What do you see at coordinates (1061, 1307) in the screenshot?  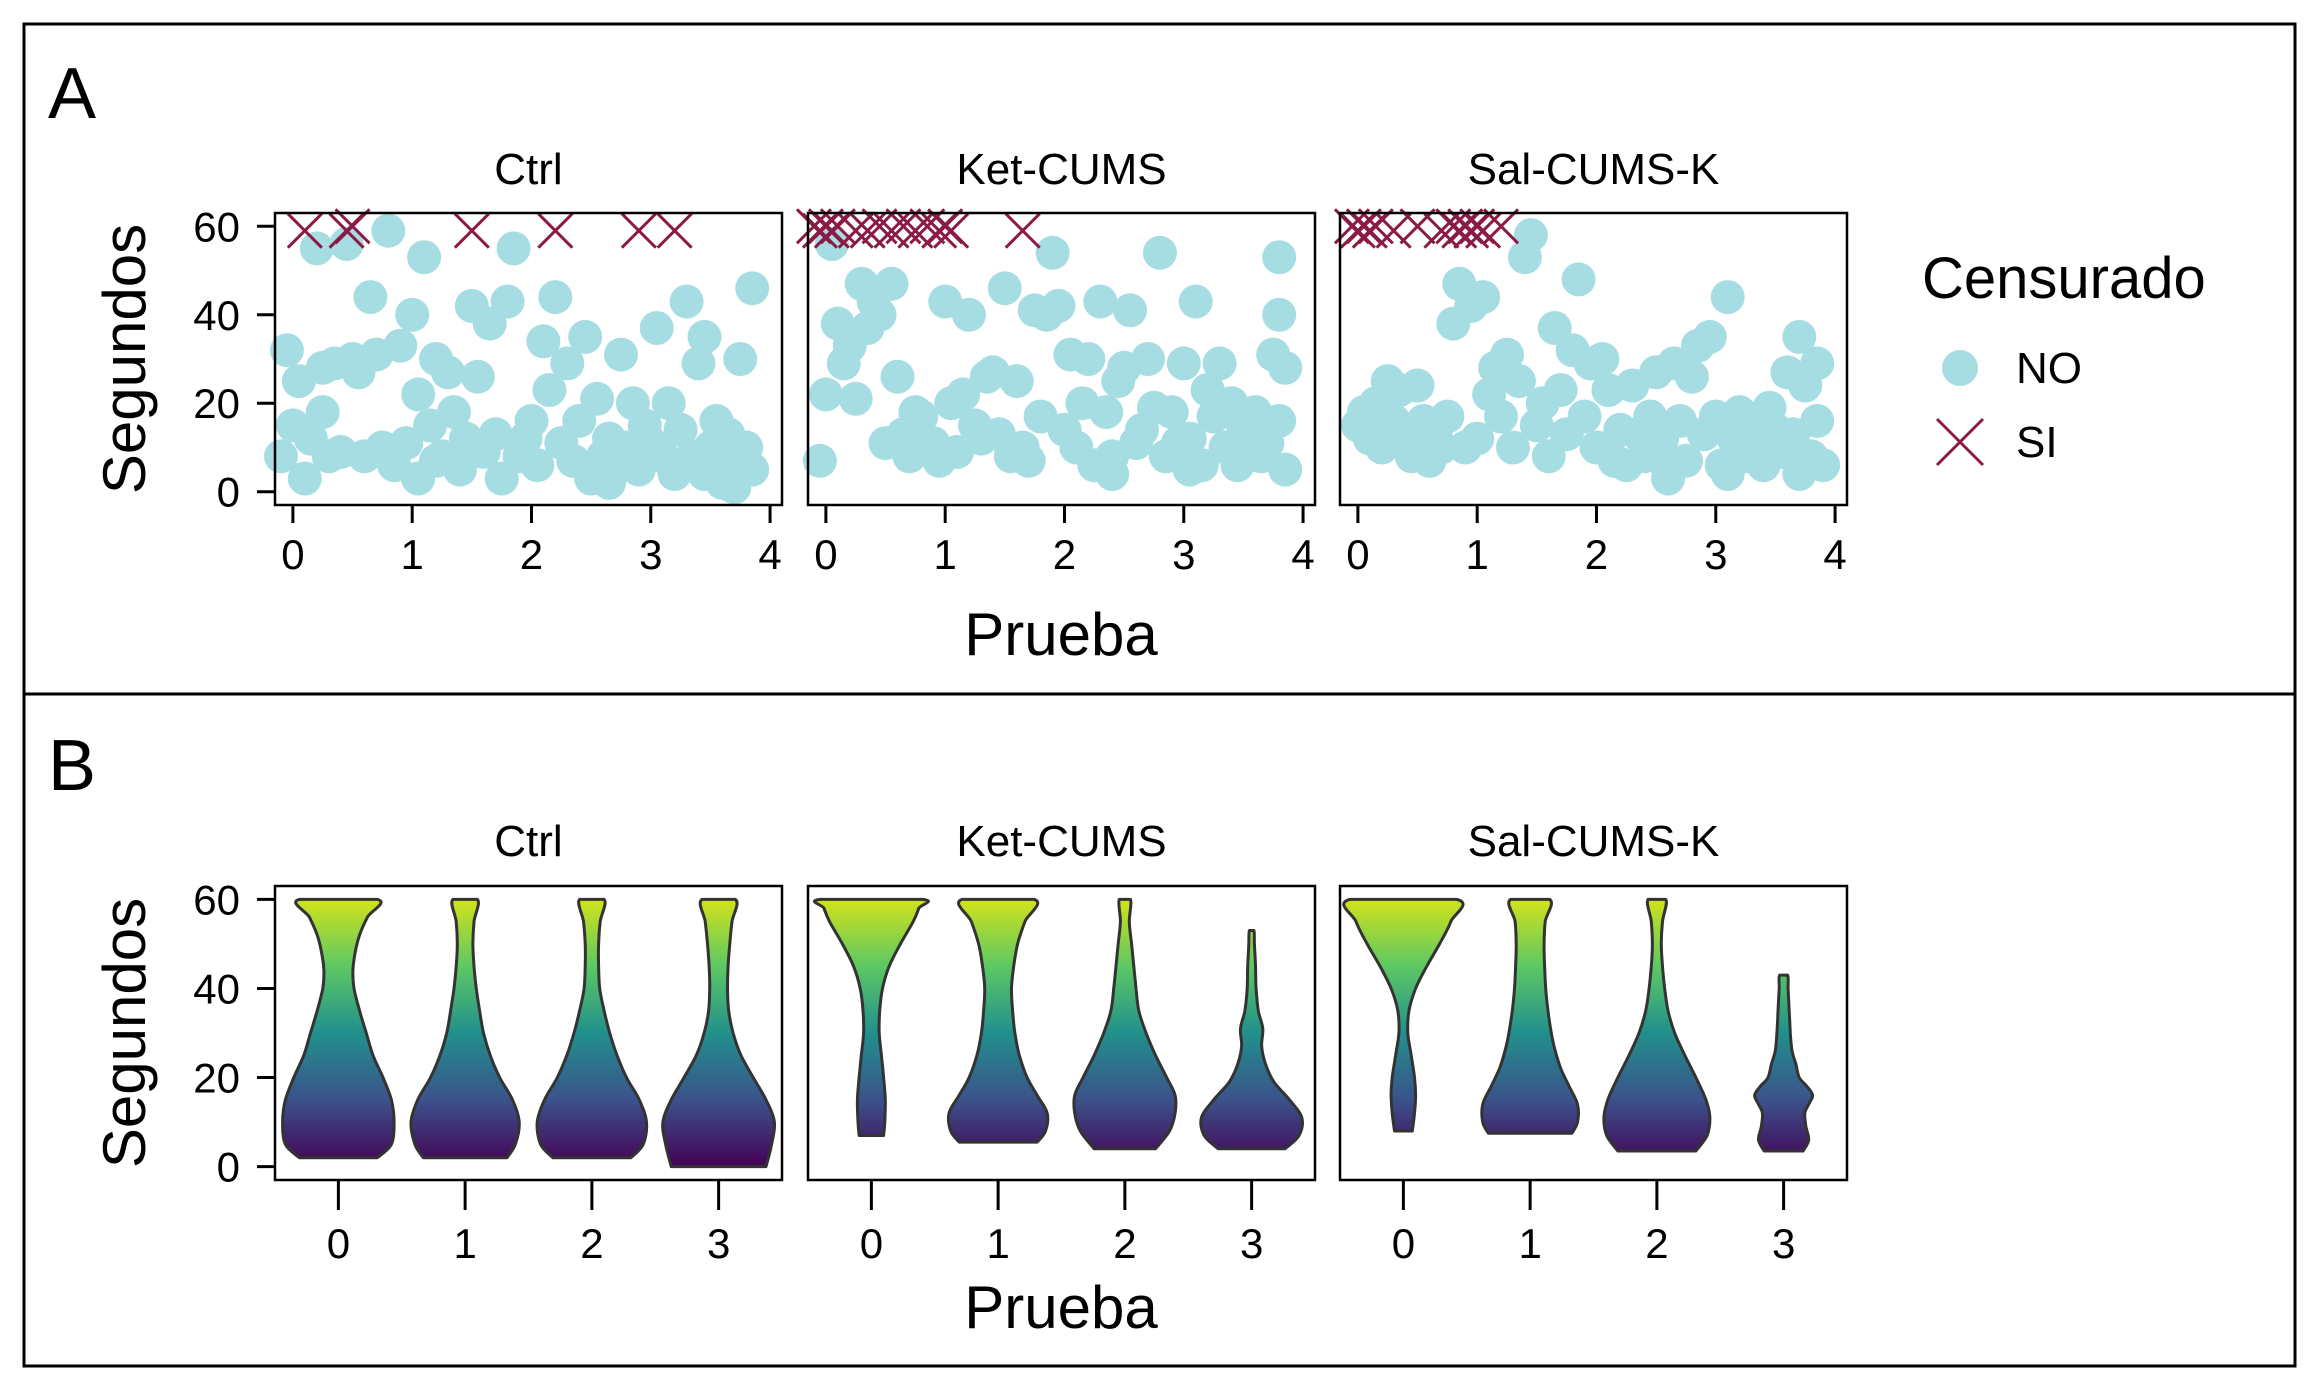 I see `x-axis-title: Prueba` at bounding box center [1061, 1307].